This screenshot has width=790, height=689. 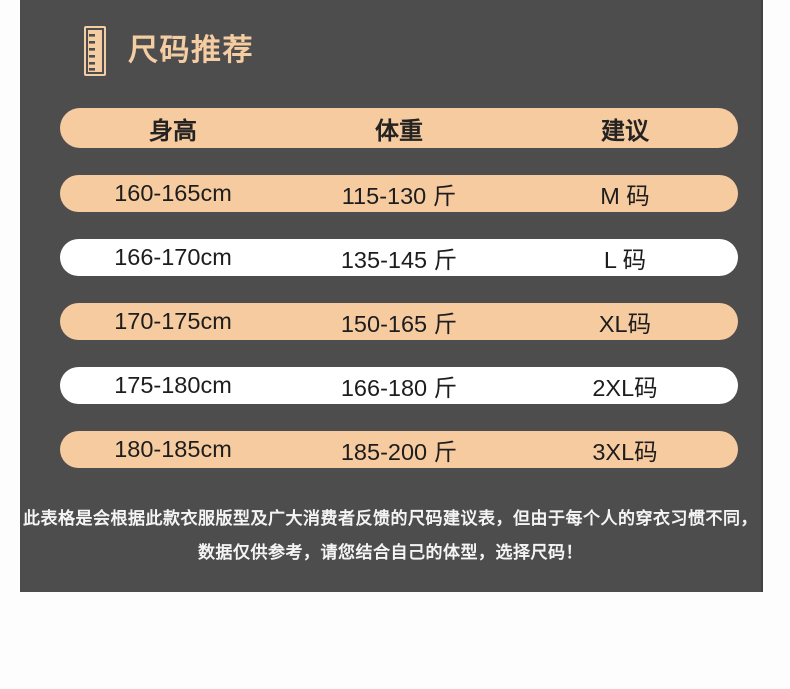 What do you see at coordinates (173, 131) in the screenshot?
I see `header-cell-height: 身高` at bounding box center [173, 131].